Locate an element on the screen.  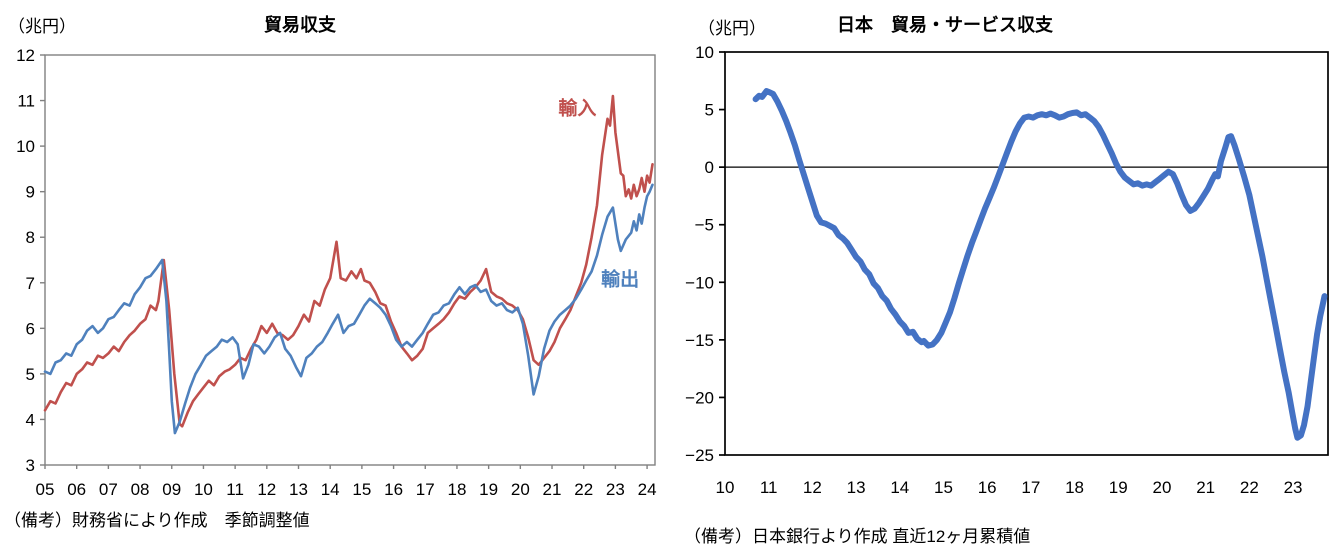
y-tick-label: 9 is located at coordinates (30, 192).